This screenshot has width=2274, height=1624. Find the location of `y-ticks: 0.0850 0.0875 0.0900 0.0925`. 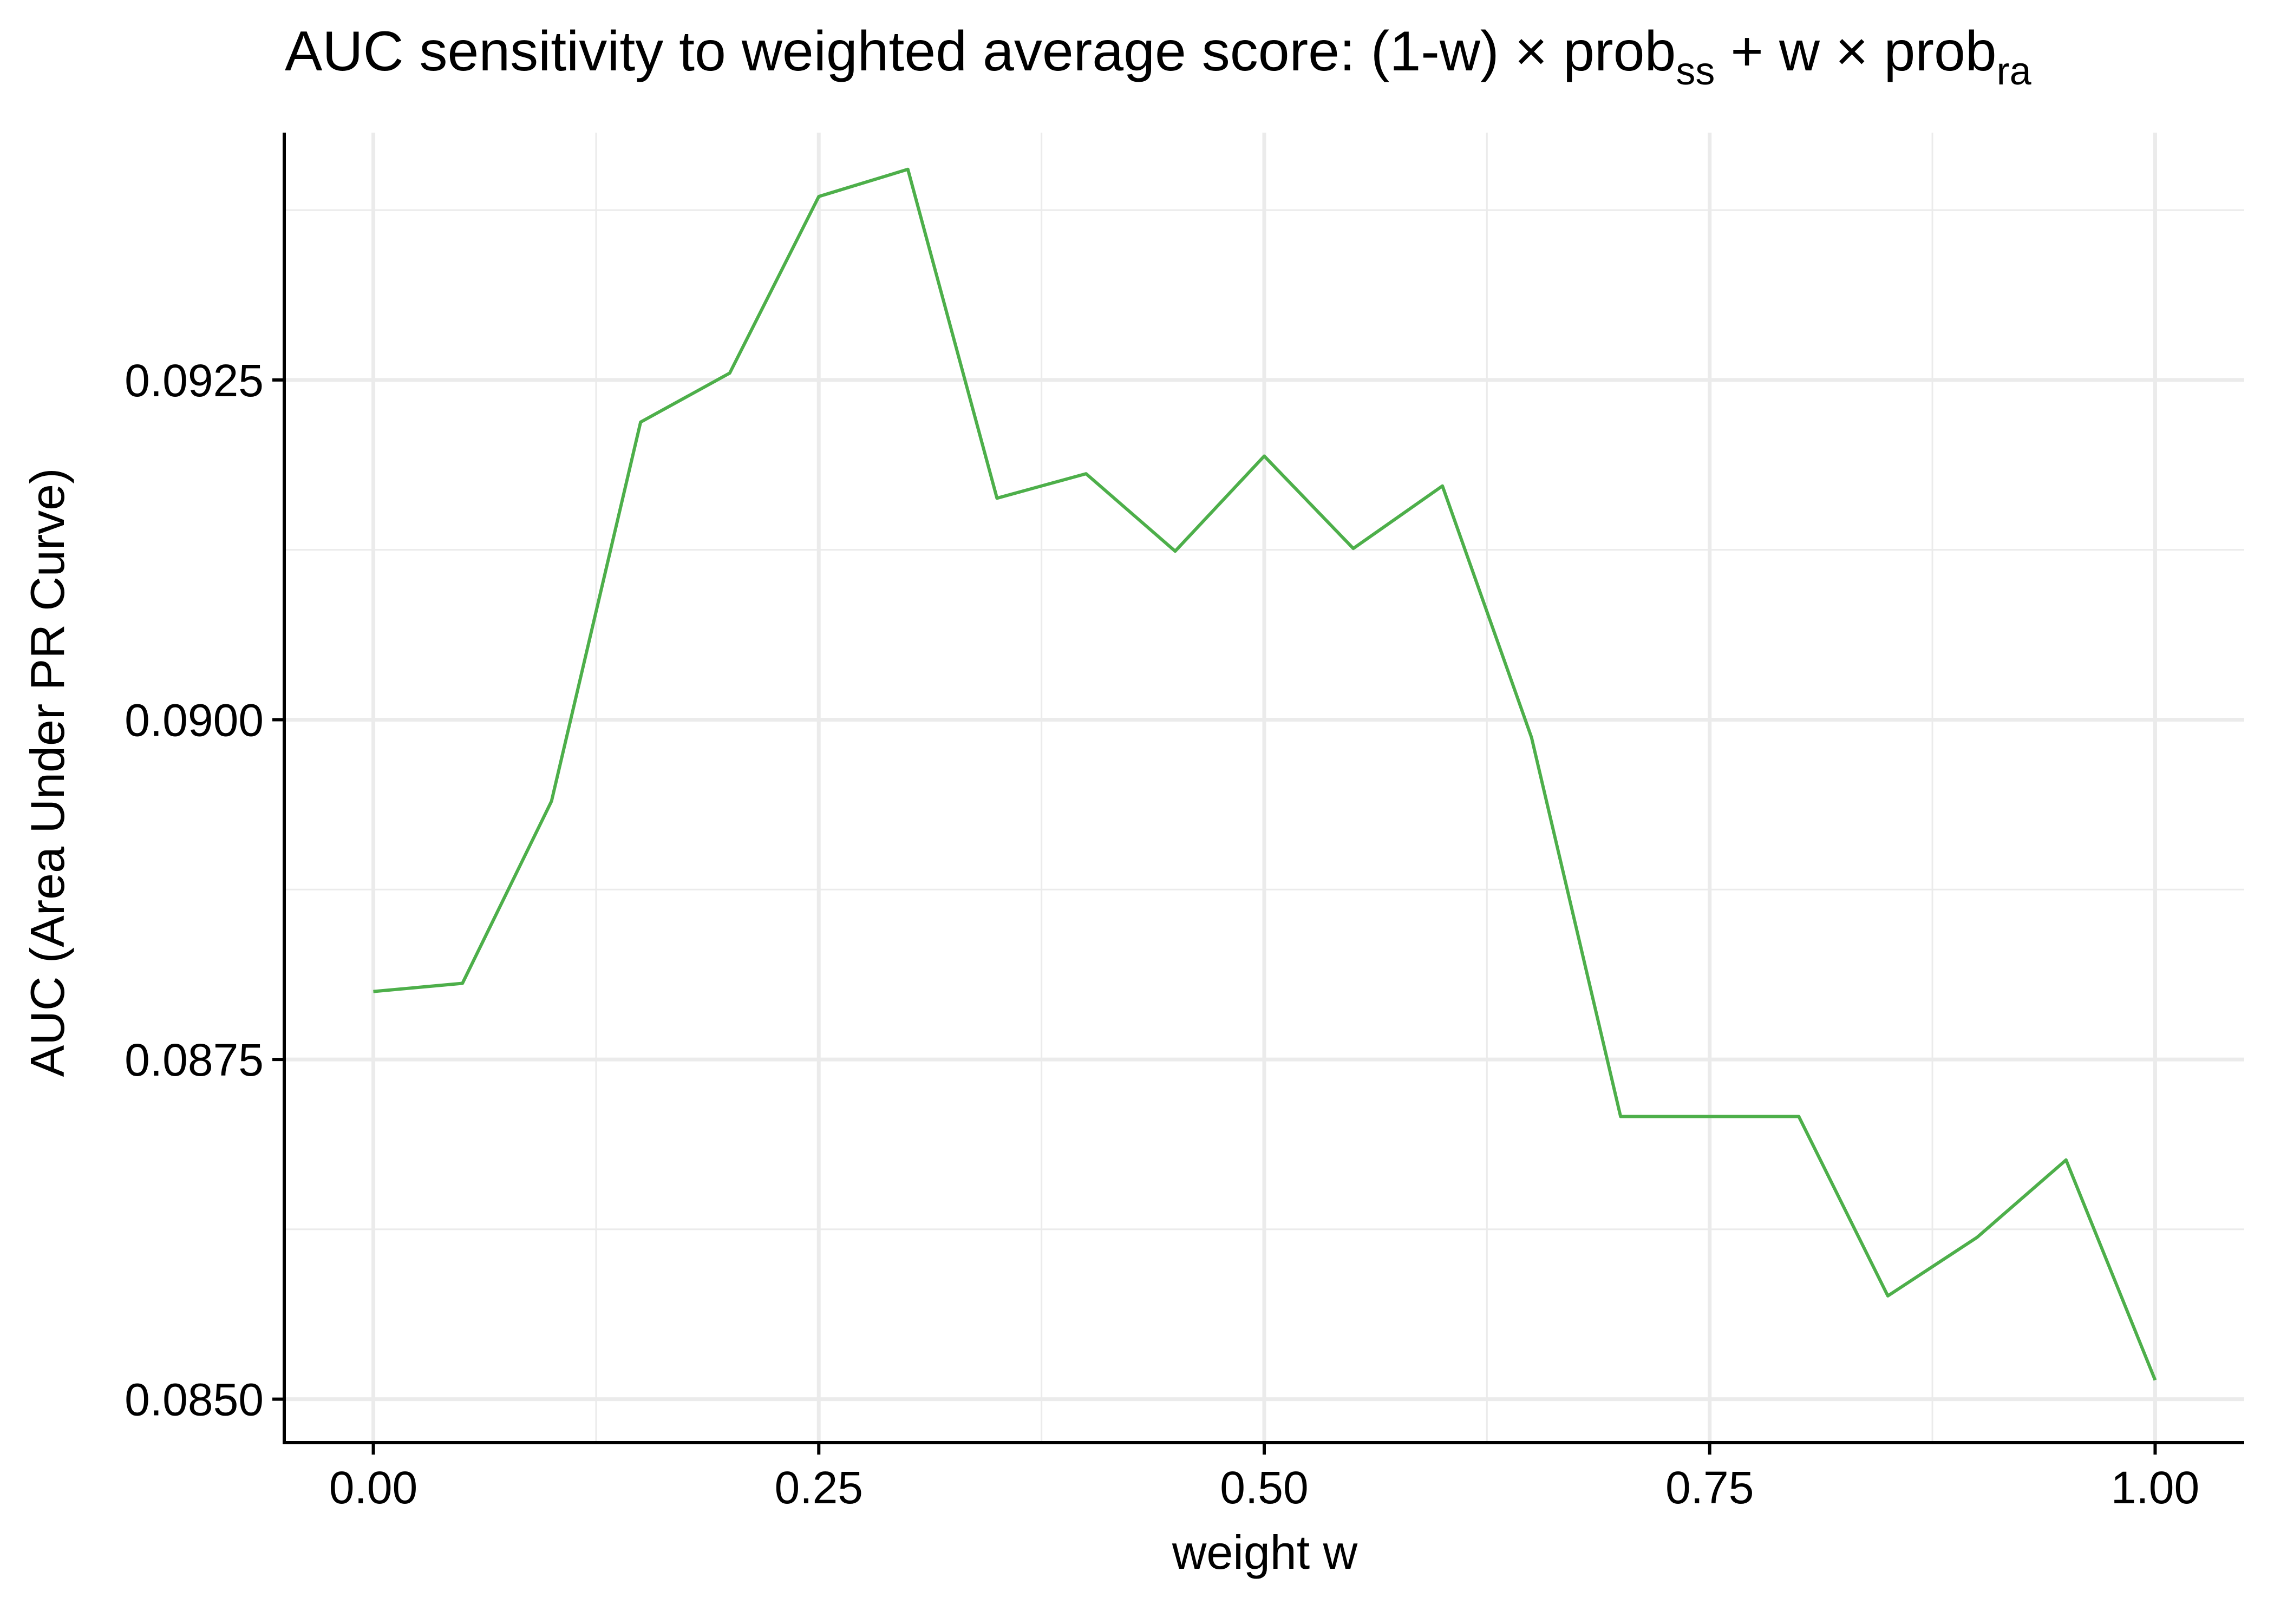

y-ticks: 0.0850 0.0875 0.0900 0.0925 is located at coordinates (204, 890).